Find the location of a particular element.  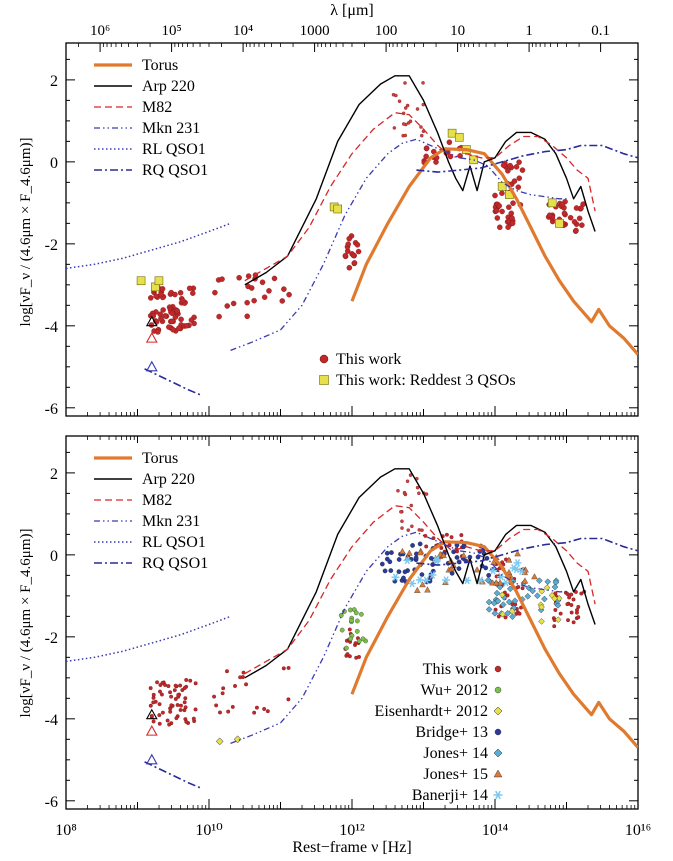

legend-label: Jones+ 14 is located at coordinates (455, 753).